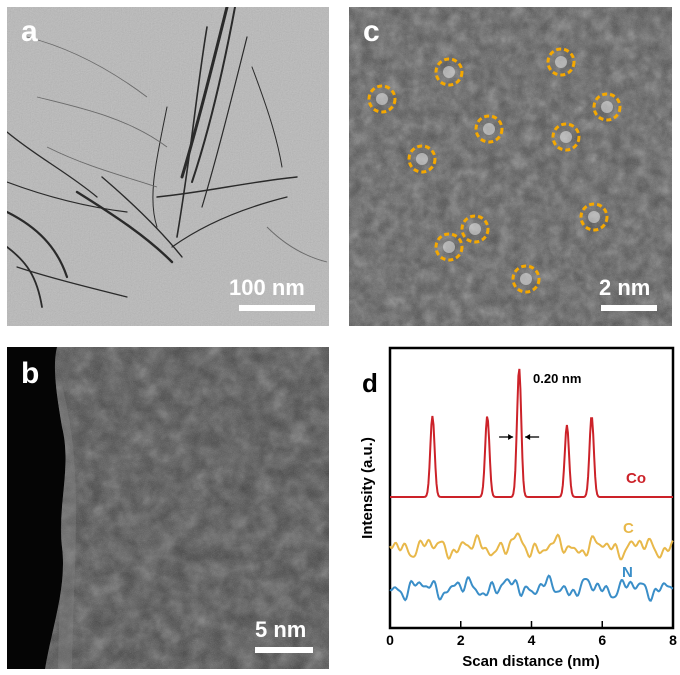 Image resolution: width=680 pixels, height=675 pixels. What do you see at coordinates (531, 661) in the screenshot?
I see `x-axis-label: Scan distance (nm)` at bounding box center [531, 661].